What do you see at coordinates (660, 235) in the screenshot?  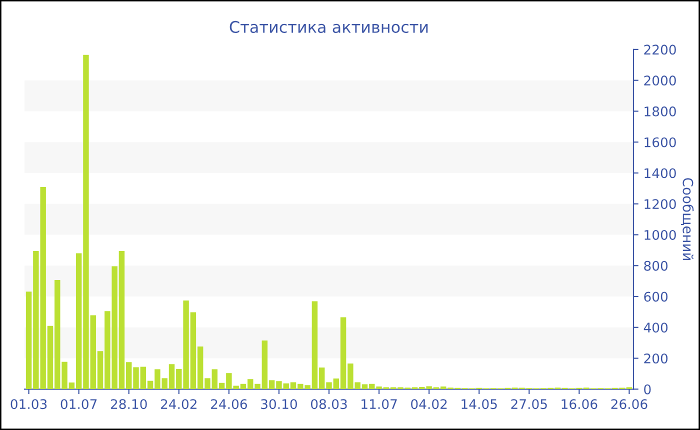 I see `y-tick-label: 1000` at bounding box center [660, 235].